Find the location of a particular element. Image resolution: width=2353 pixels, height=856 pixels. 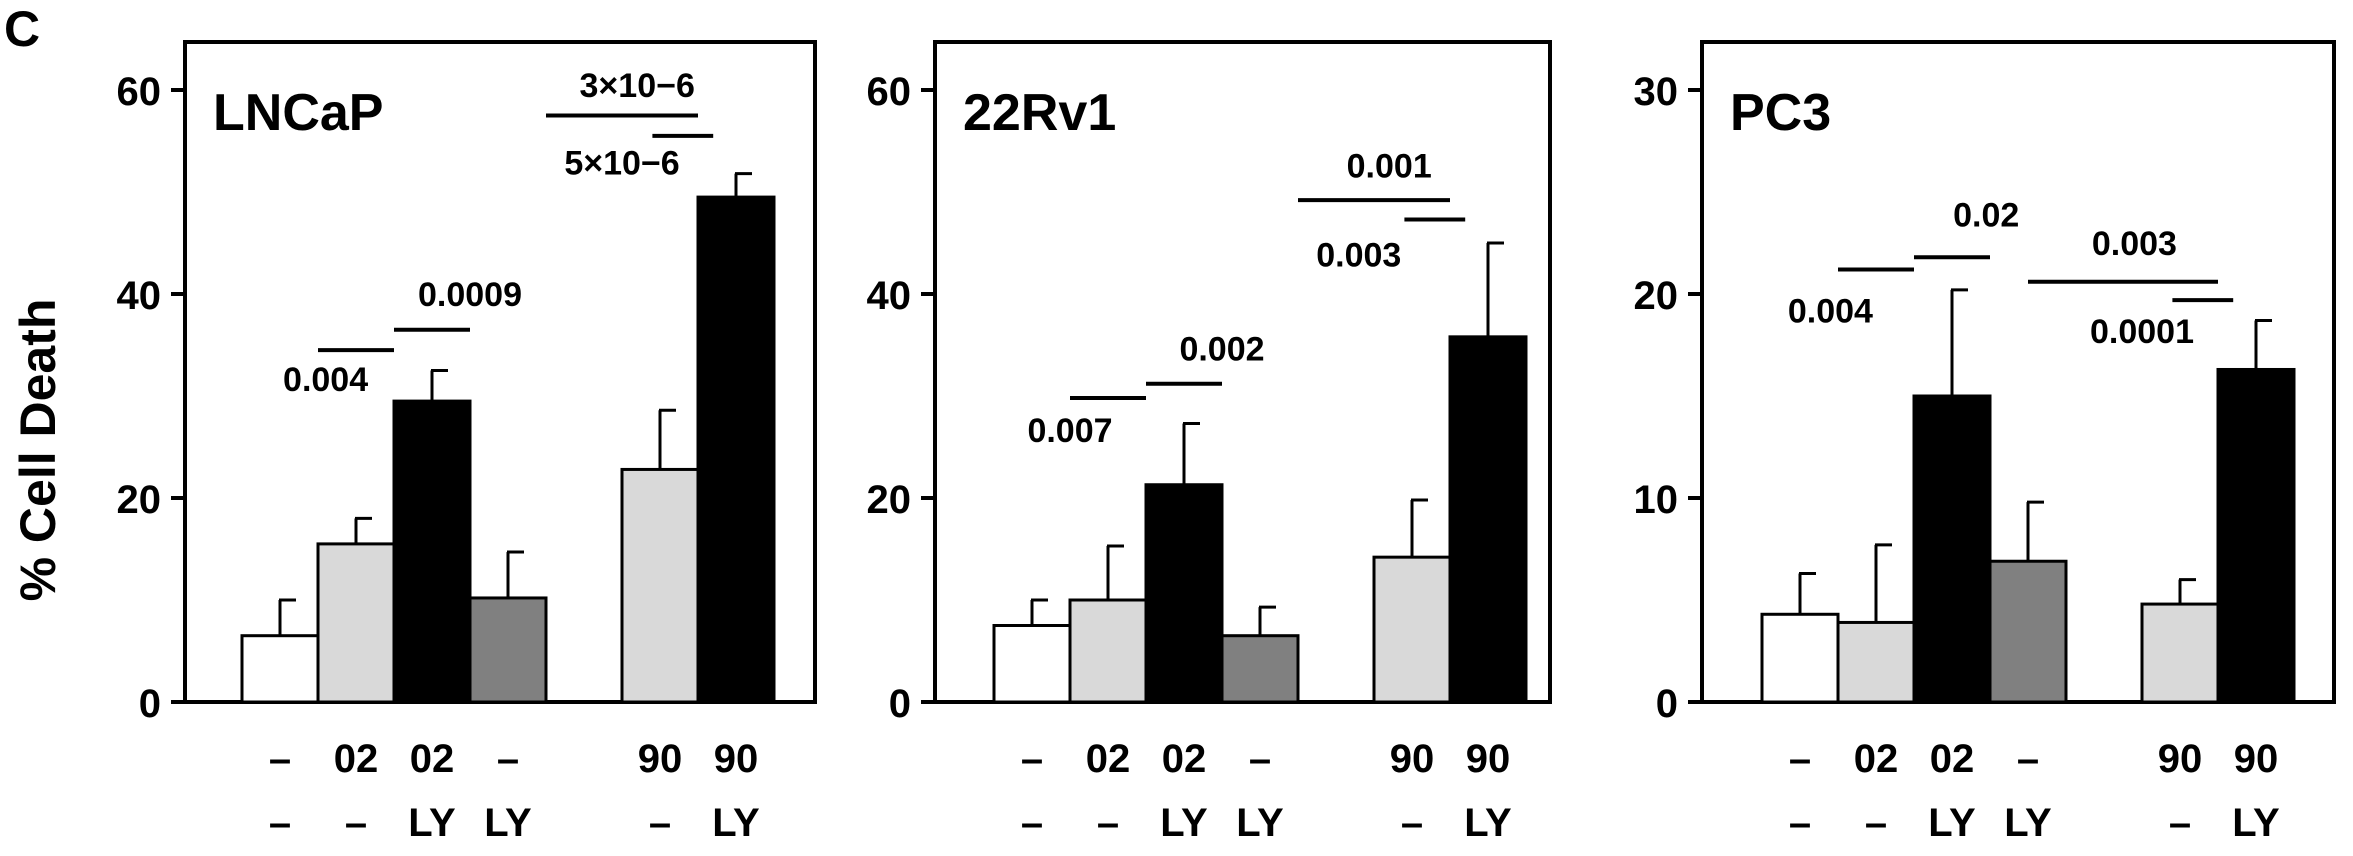

p-value-label: 5×10−6 is located at coordinates (621, 164).